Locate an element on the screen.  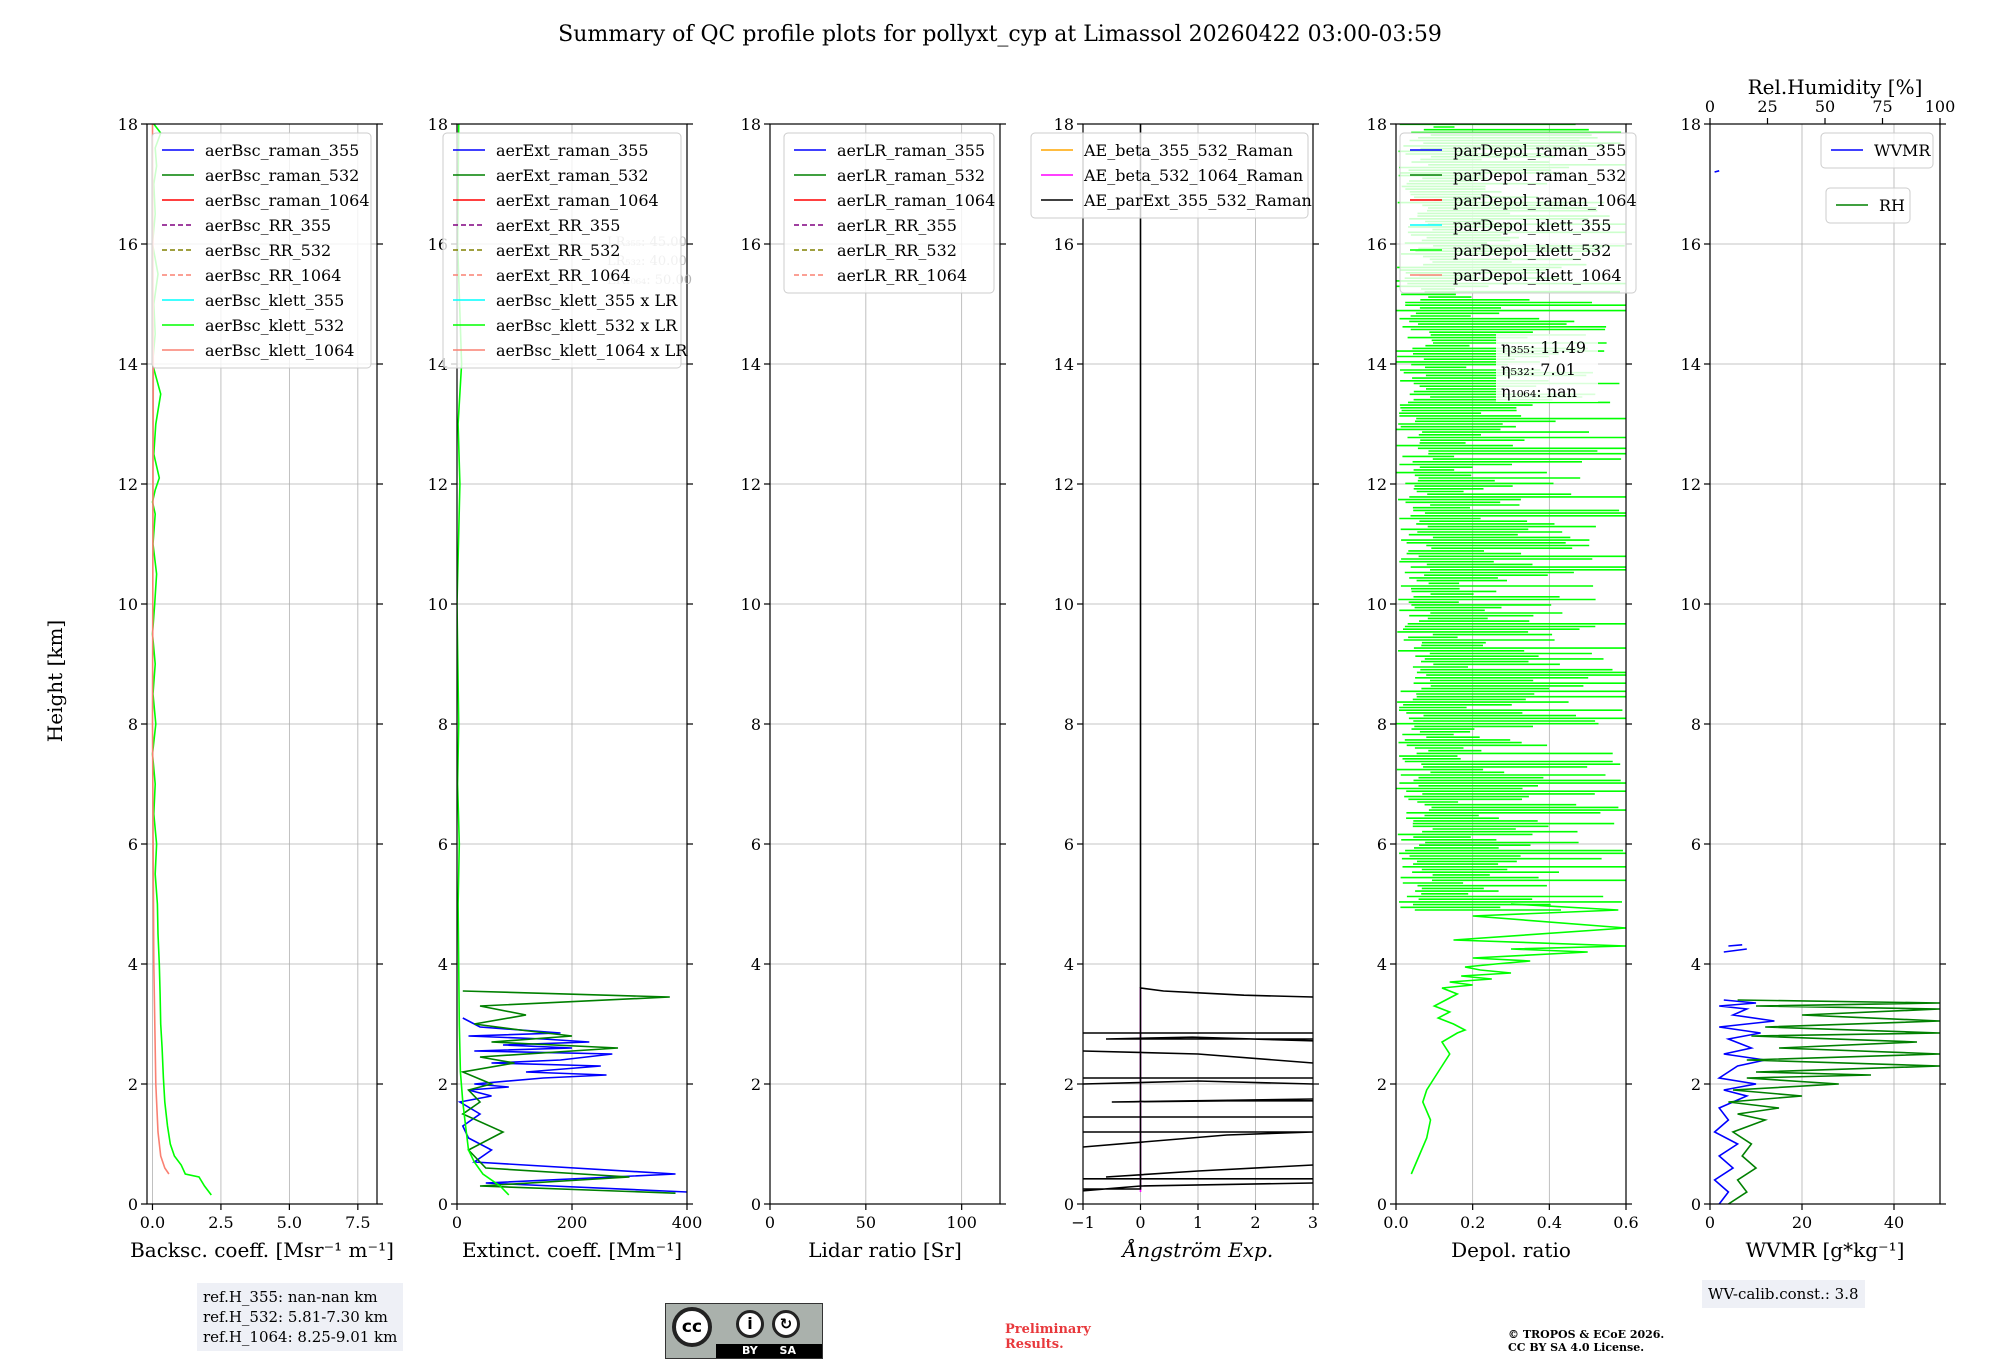
x-tick-label: 7.5 is located at coordinates (357, 1222).